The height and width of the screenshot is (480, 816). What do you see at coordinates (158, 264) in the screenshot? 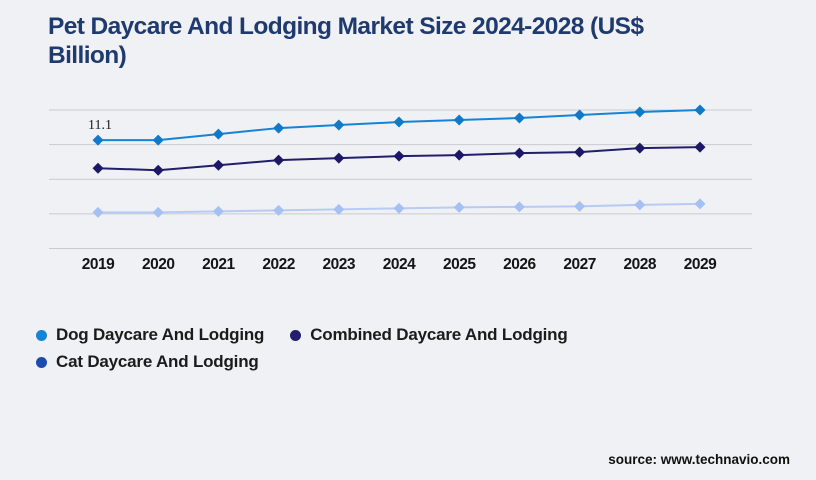
I see `x-axis-tick-label: 2020` at bounding box center [158, 264].